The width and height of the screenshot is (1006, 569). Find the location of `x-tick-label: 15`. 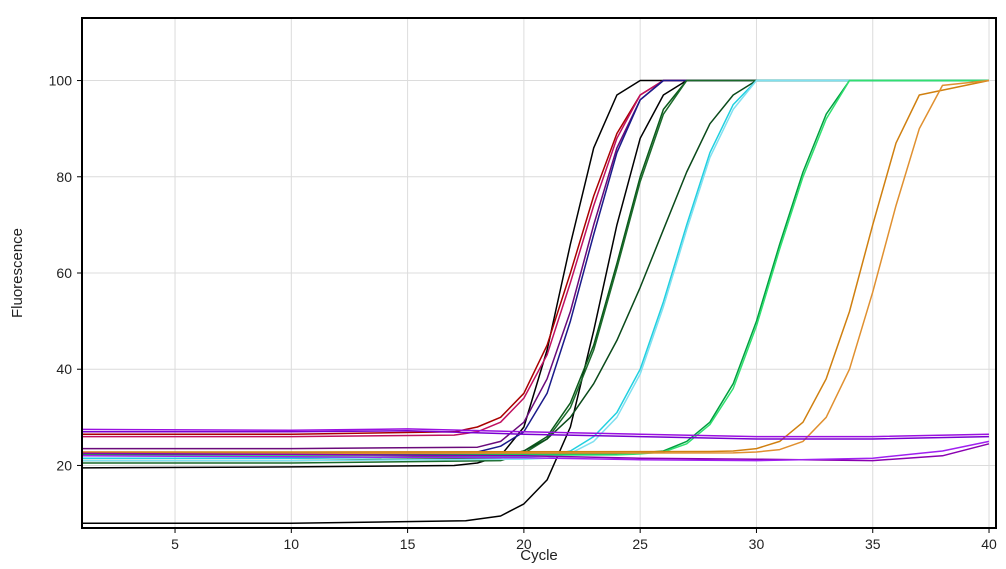

x-tick-label: 15 is located at coordinates (408, 544).